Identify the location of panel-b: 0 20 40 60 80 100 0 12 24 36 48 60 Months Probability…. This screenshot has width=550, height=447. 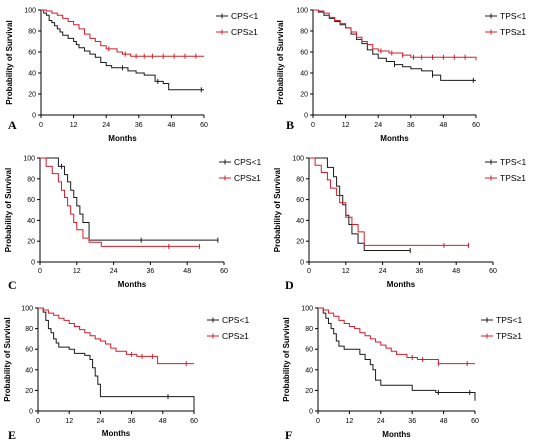
(401, 76).